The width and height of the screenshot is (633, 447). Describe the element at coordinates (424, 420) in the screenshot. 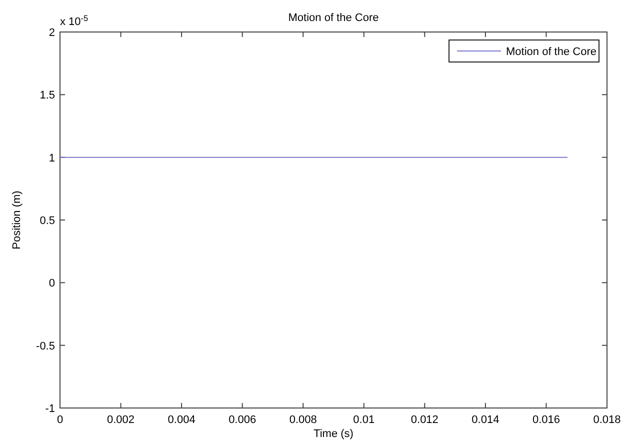

I see `x-tick-label: 0.012` at that location.